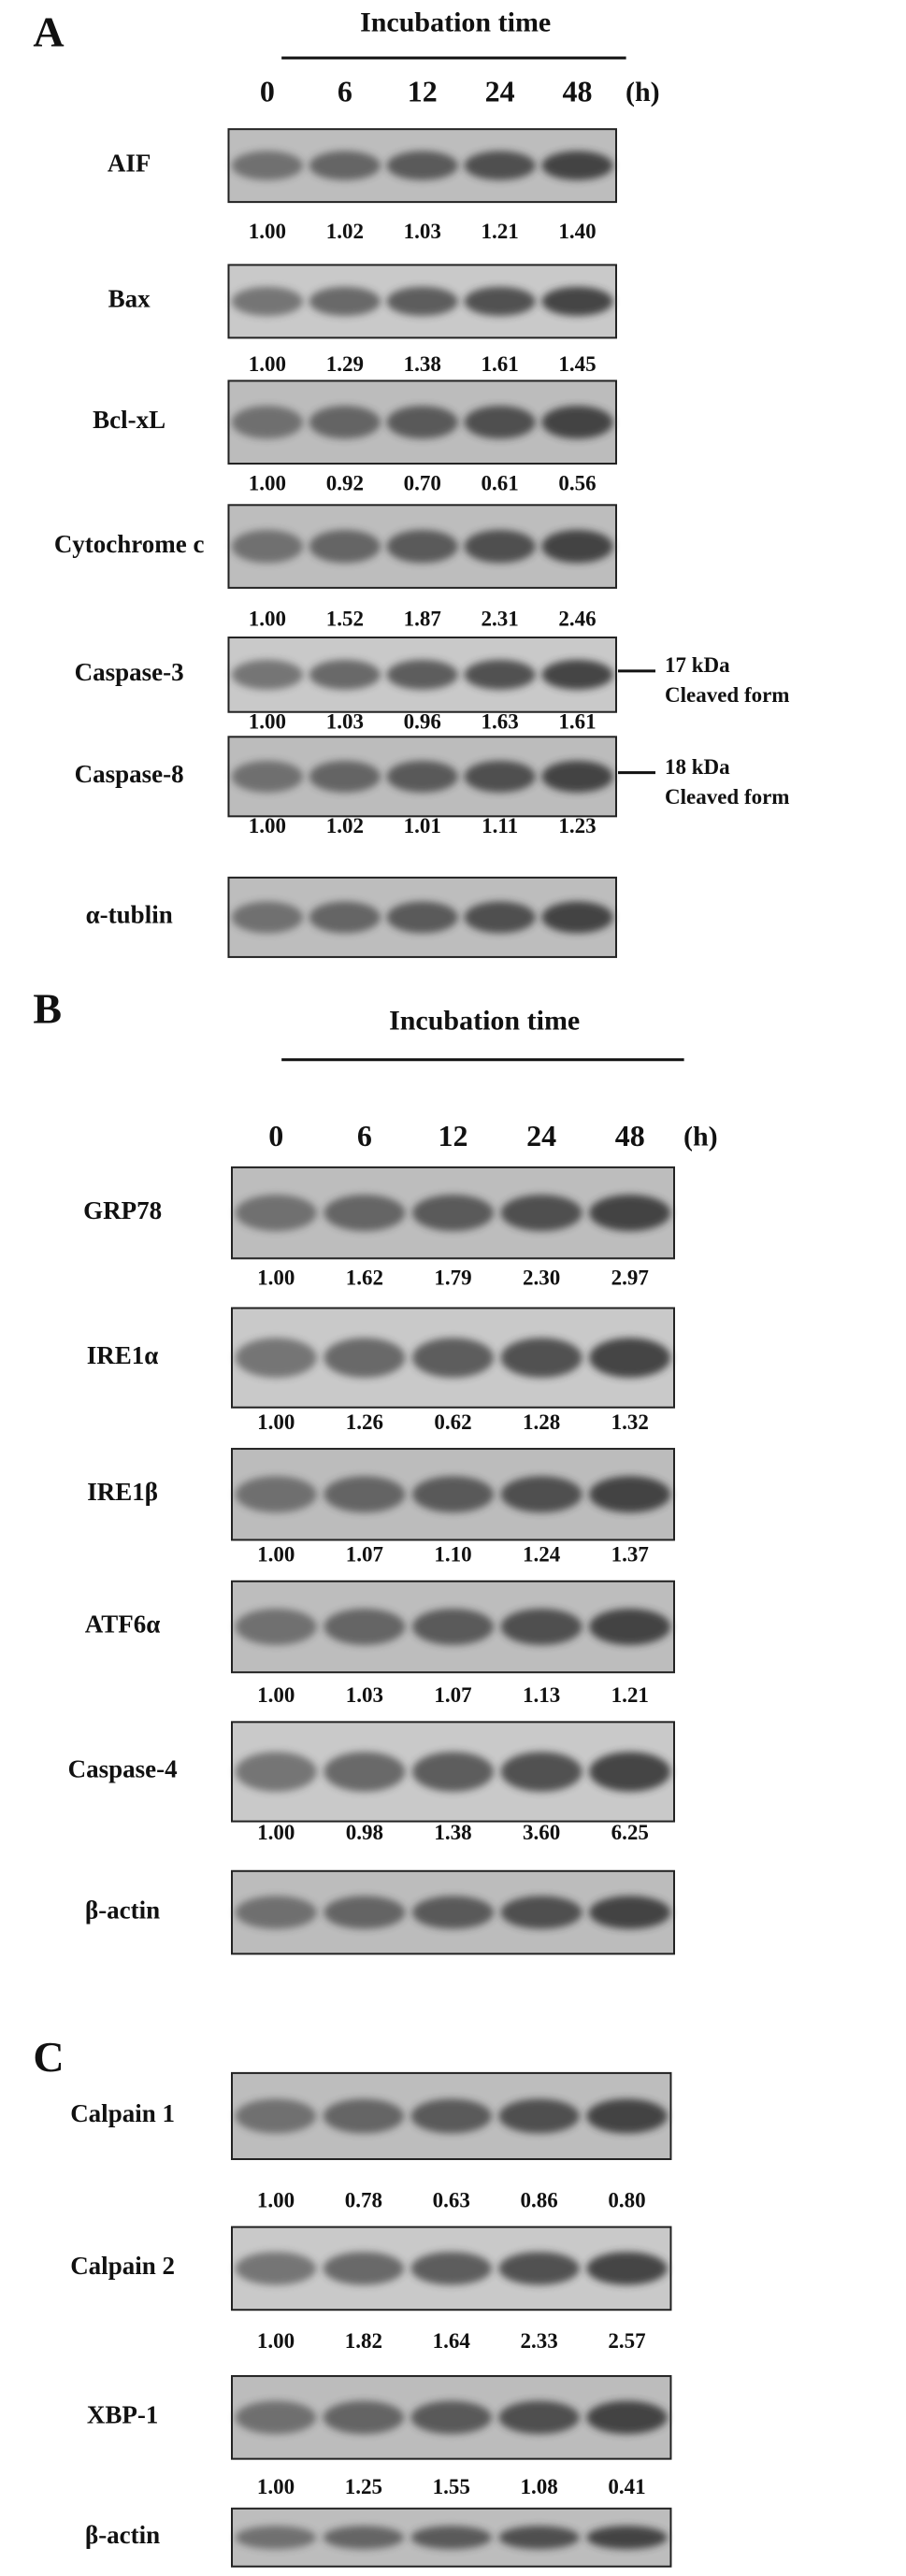 Image resolution: width=906 pixels, height=2576 pixels. Describe the element at coordinates (500, 825) in the screenshot. I see `band-value: 1.11` at that location.